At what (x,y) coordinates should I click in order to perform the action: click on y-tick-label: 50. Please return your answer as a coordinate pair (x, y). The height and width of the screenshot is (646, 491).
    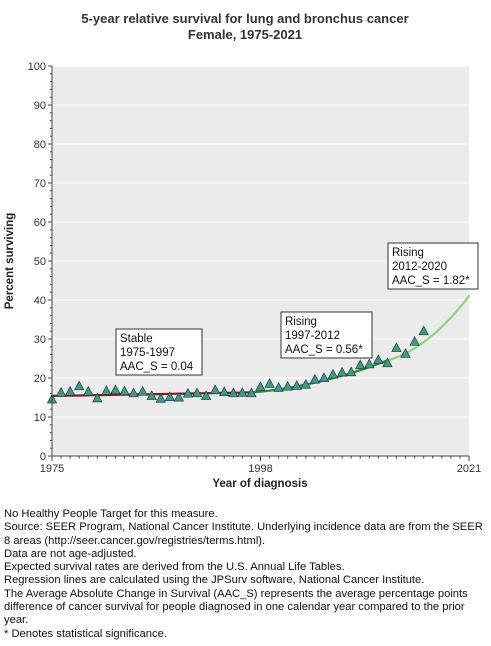
    Looking at the image, I should click on (40, 262).